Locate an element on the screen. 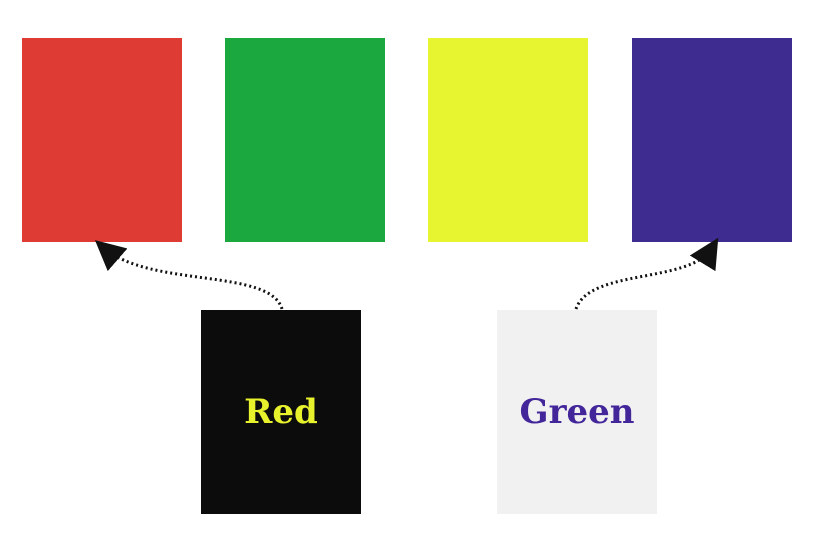 The width and height of the screenshot is (834, 544). word-card-label: Red is located at coordinates (281, 412).